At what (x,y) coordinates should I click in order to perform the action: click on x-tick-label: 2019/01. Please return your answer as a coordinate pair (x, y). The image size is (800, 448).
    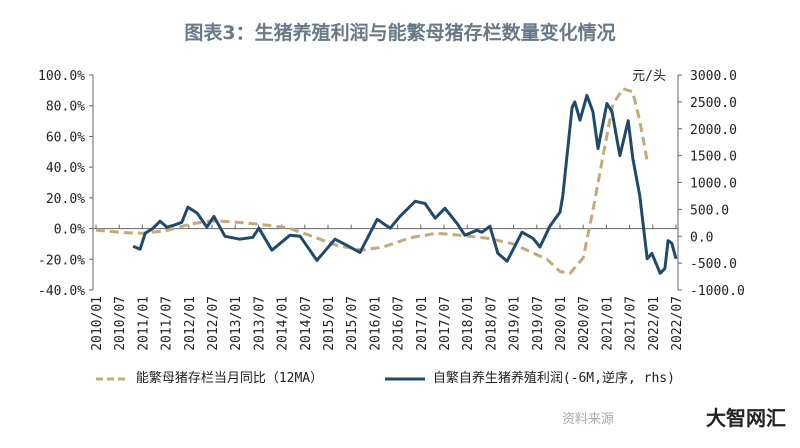
    Looking at the image, I should click on (515, 323).